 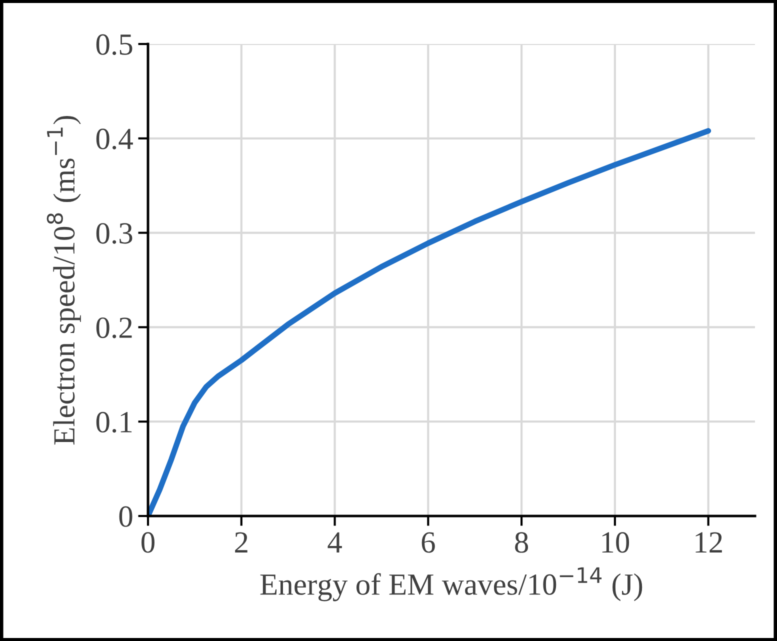 I want to click on y-tick-label: 0, so click(x=125, y=516).